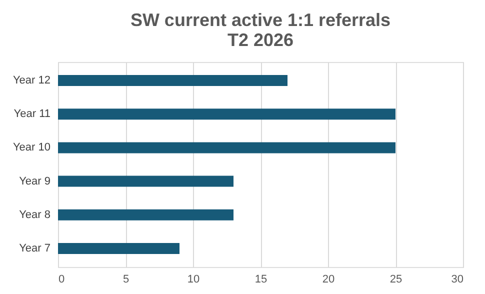 The height and width of the screenshot is (294, 485). What do you see at coordinates (31, 148) in the screenshot?
I see `y-tick-label: Year 10` at bounding box center [31, 148].